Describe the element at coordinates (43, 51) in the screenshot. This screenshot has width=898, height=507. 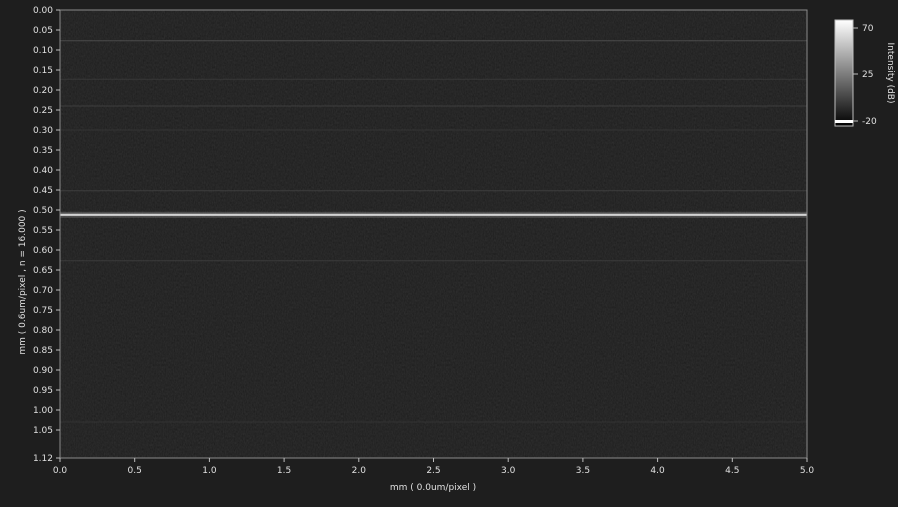
I see `y-tick-label: 0.10` at that location.